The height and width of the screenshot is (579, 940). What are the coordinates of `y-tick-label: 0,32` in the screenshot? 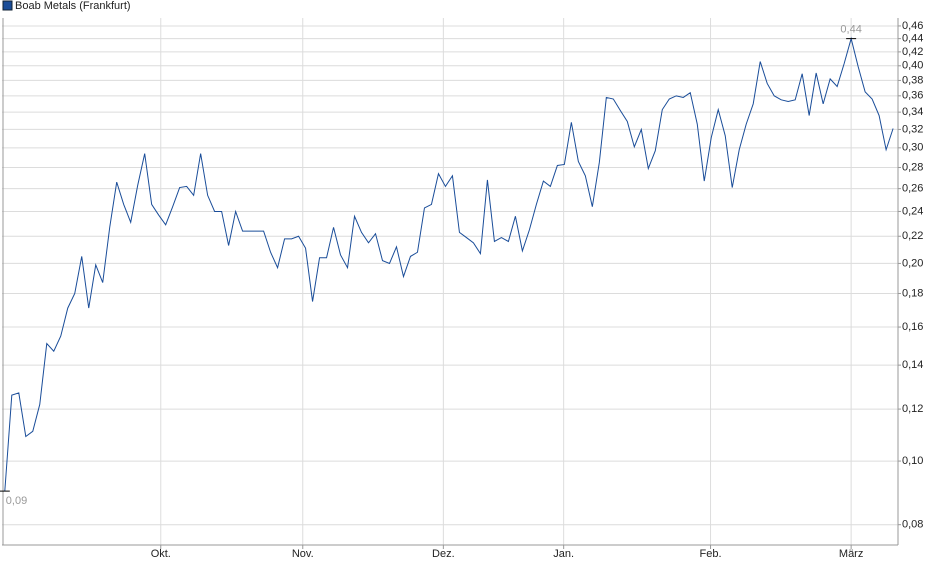 It's located at (912, 129).